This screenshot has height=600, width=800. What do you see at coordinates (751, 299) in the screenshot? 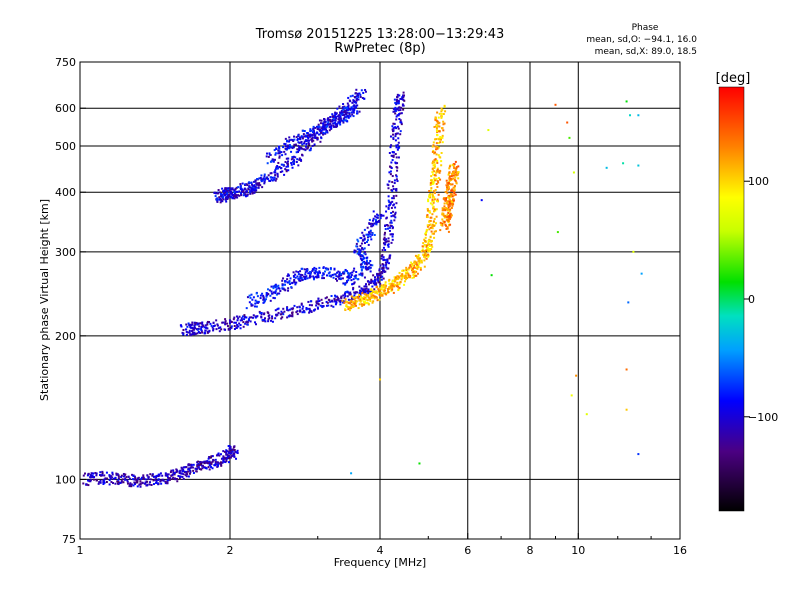
I see `colorbar-tick-label: 0` at bounding box center [751, 299].